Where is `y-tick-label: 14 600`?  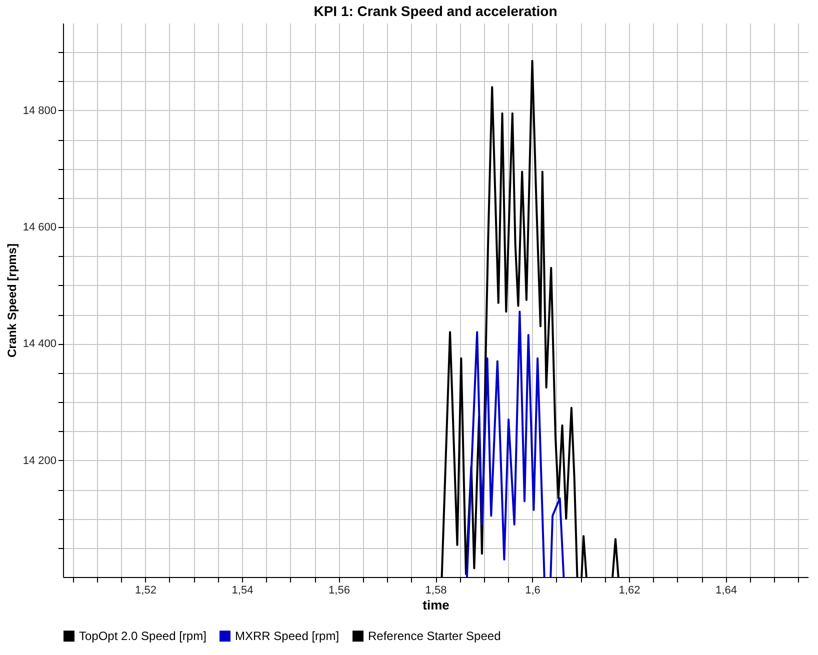 y-tick-label: 14 600 is located at coordinates (39, 228).